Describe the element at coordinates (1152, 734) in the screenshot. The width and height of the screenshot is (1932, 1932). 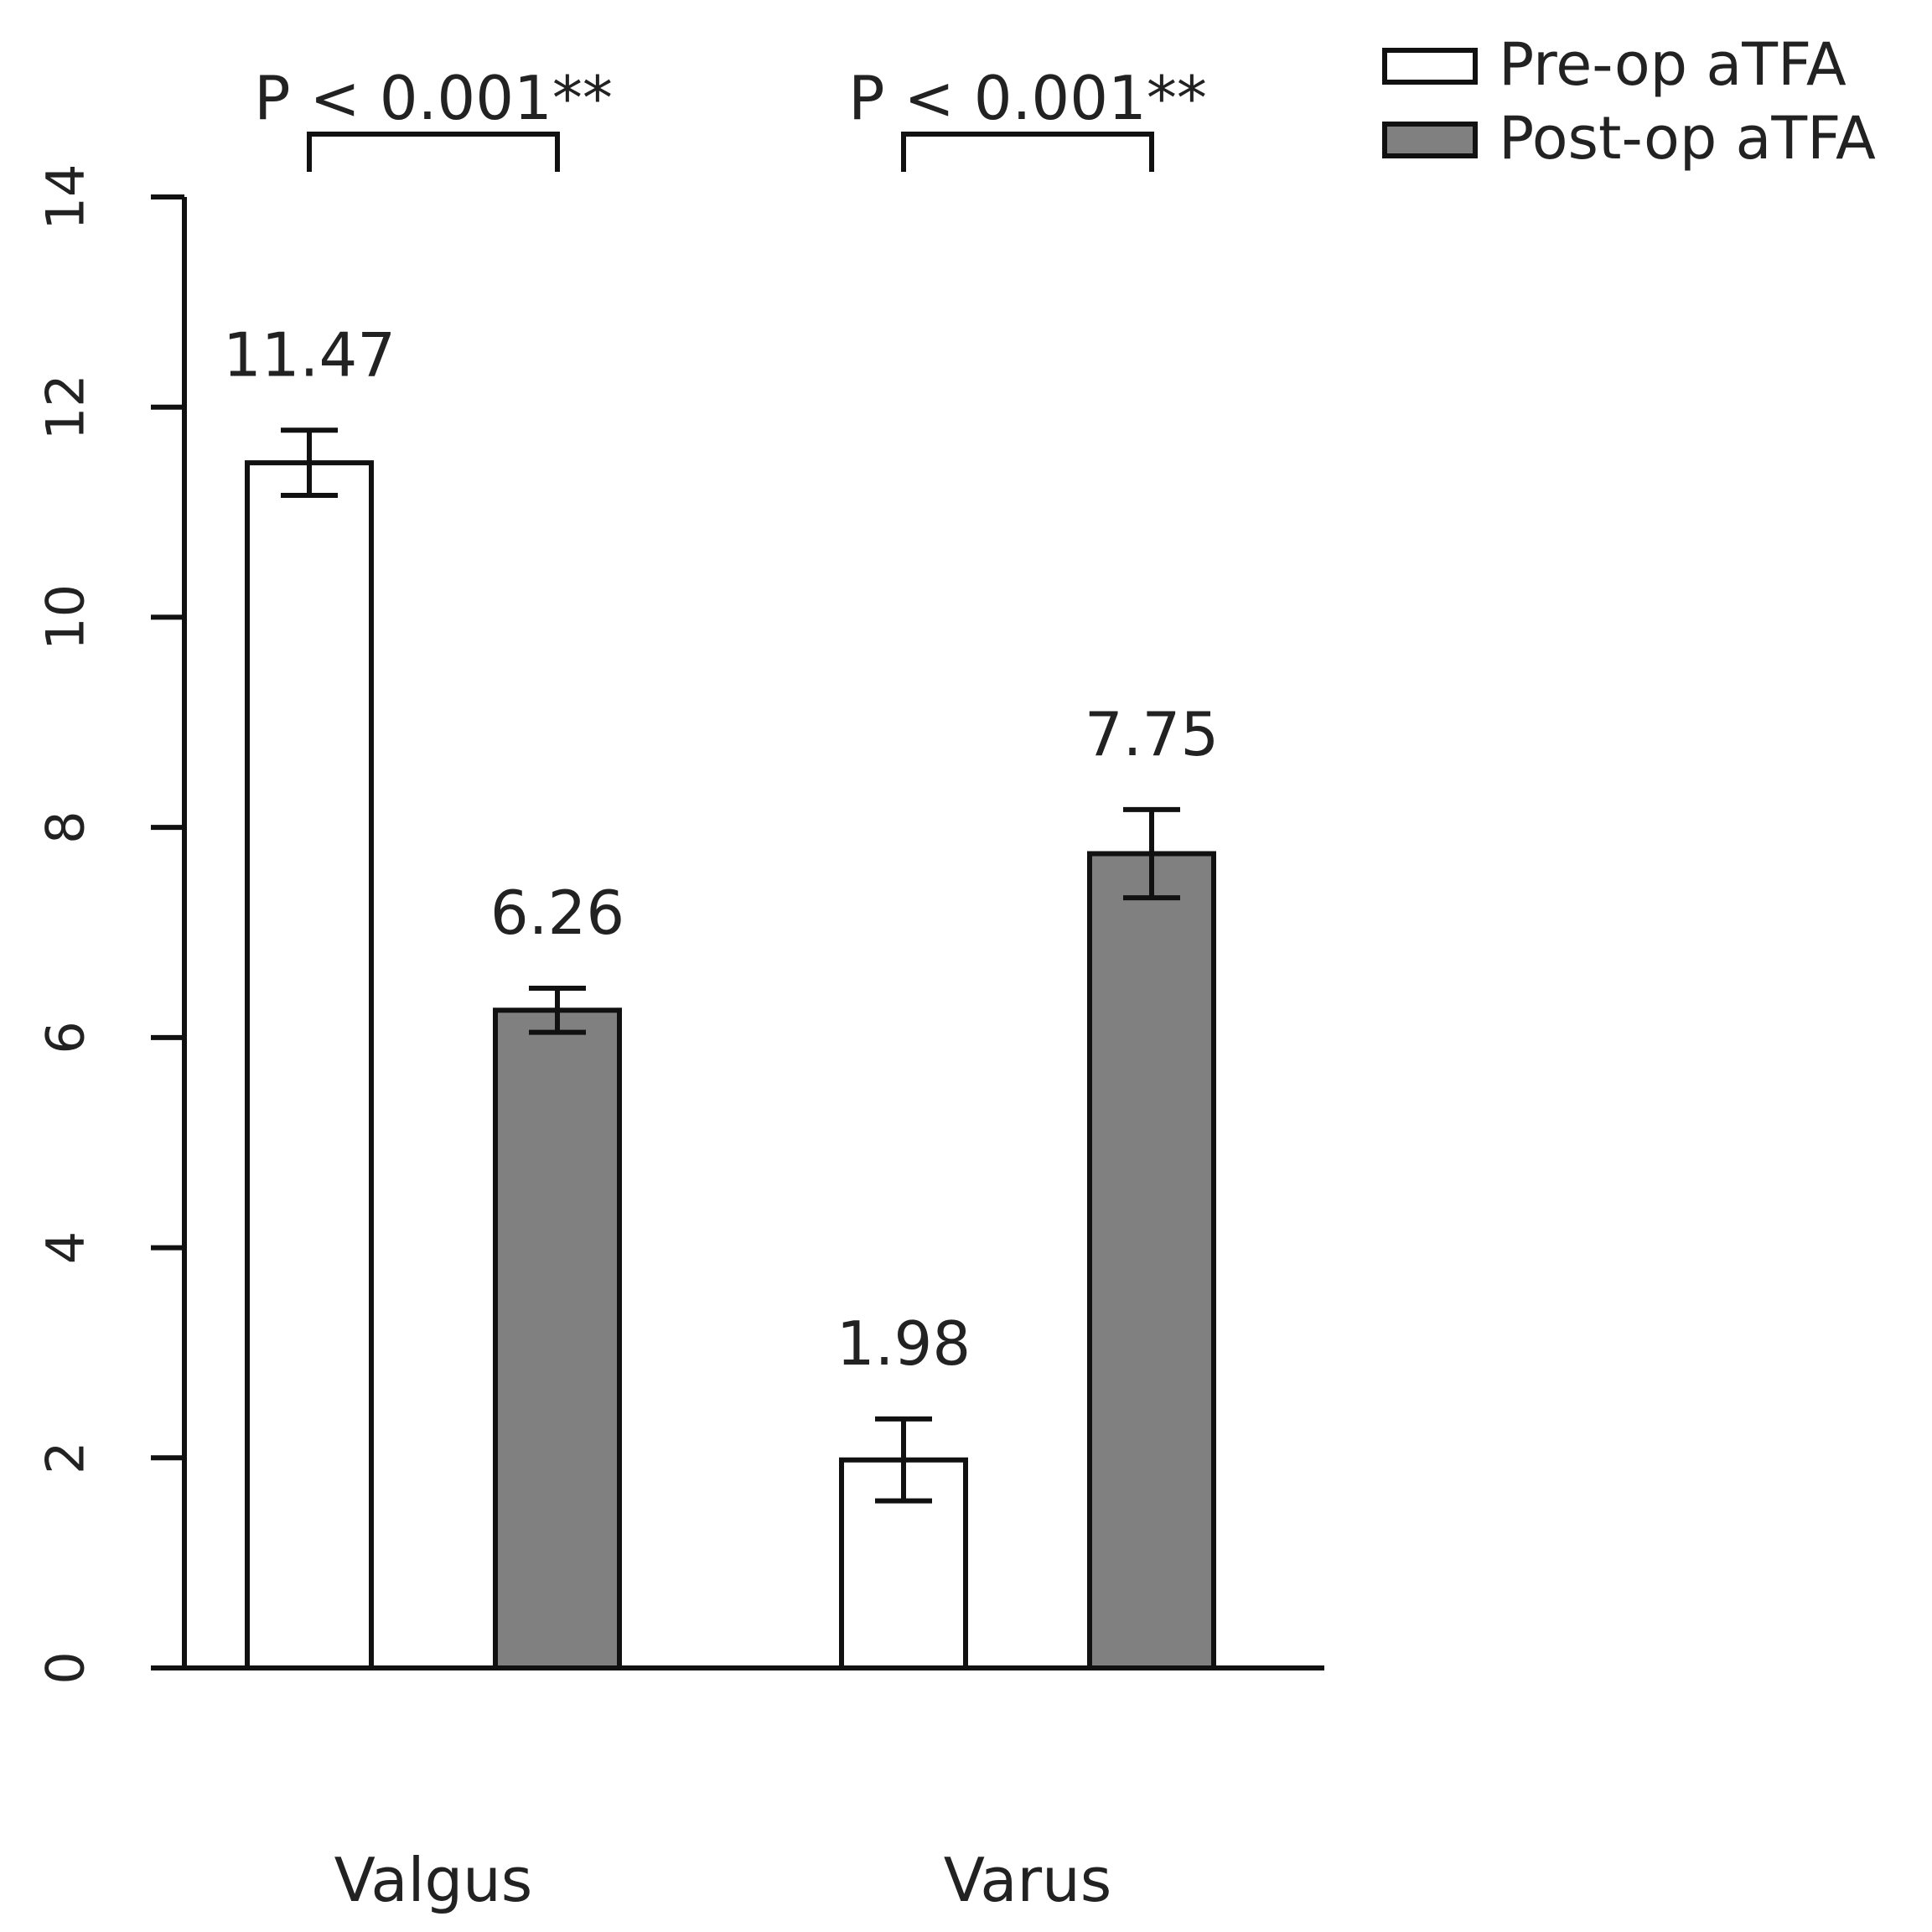
I see `data-label: 7.75` at that location.